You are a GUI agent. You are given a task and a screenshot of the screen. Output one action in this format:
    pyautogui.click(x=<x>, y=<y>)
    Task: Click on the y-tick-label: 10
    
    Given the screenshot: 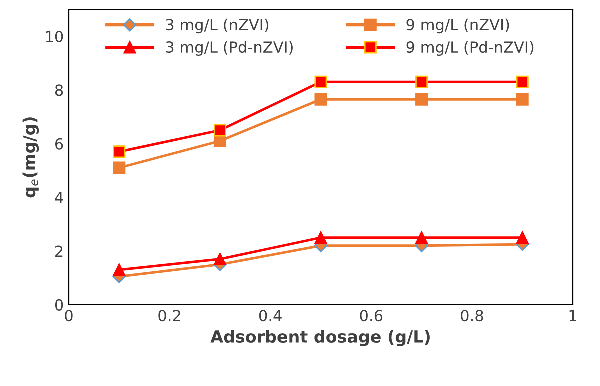 What is the action you would take?
    pyautogui.click(x=55, y=36)
    